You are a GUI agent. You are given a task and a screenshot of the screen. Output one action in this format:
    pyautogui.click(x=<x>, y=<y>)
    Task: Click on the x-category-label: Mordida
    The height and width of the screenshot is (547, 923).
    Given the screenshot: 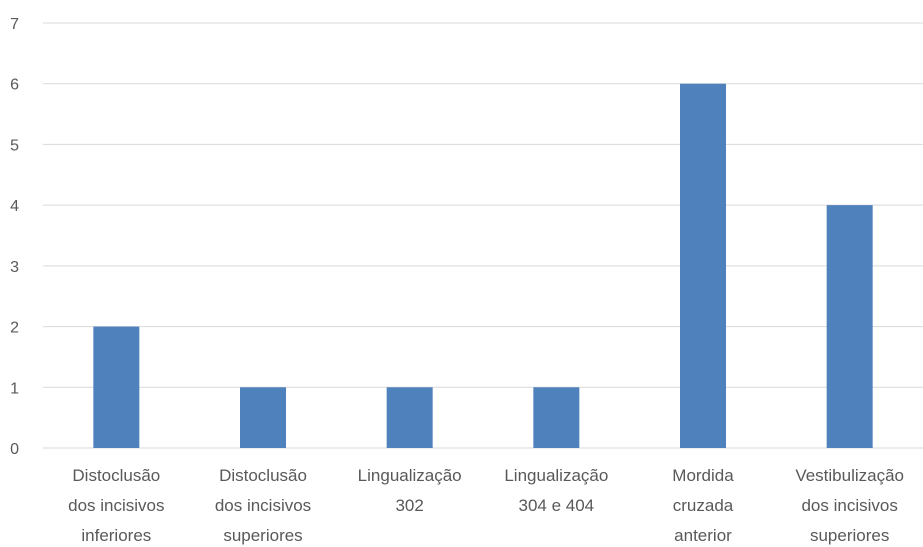 What is the action you would take?
    pyautogui.click(x=703, y=475)
    